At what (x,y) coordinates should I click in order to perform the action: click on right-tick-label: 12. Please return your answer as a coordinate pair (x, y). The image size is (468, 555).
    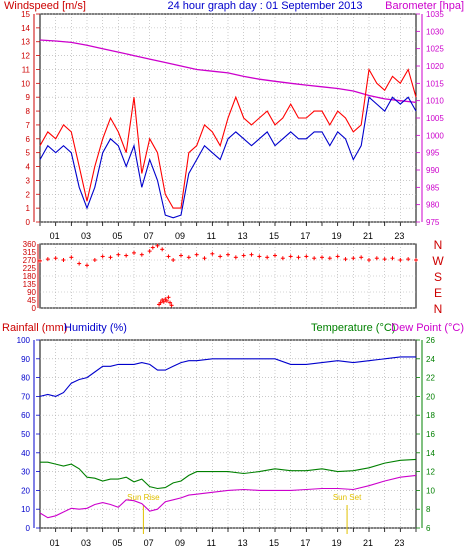
    Looking at the image, I should click on (430, 472).